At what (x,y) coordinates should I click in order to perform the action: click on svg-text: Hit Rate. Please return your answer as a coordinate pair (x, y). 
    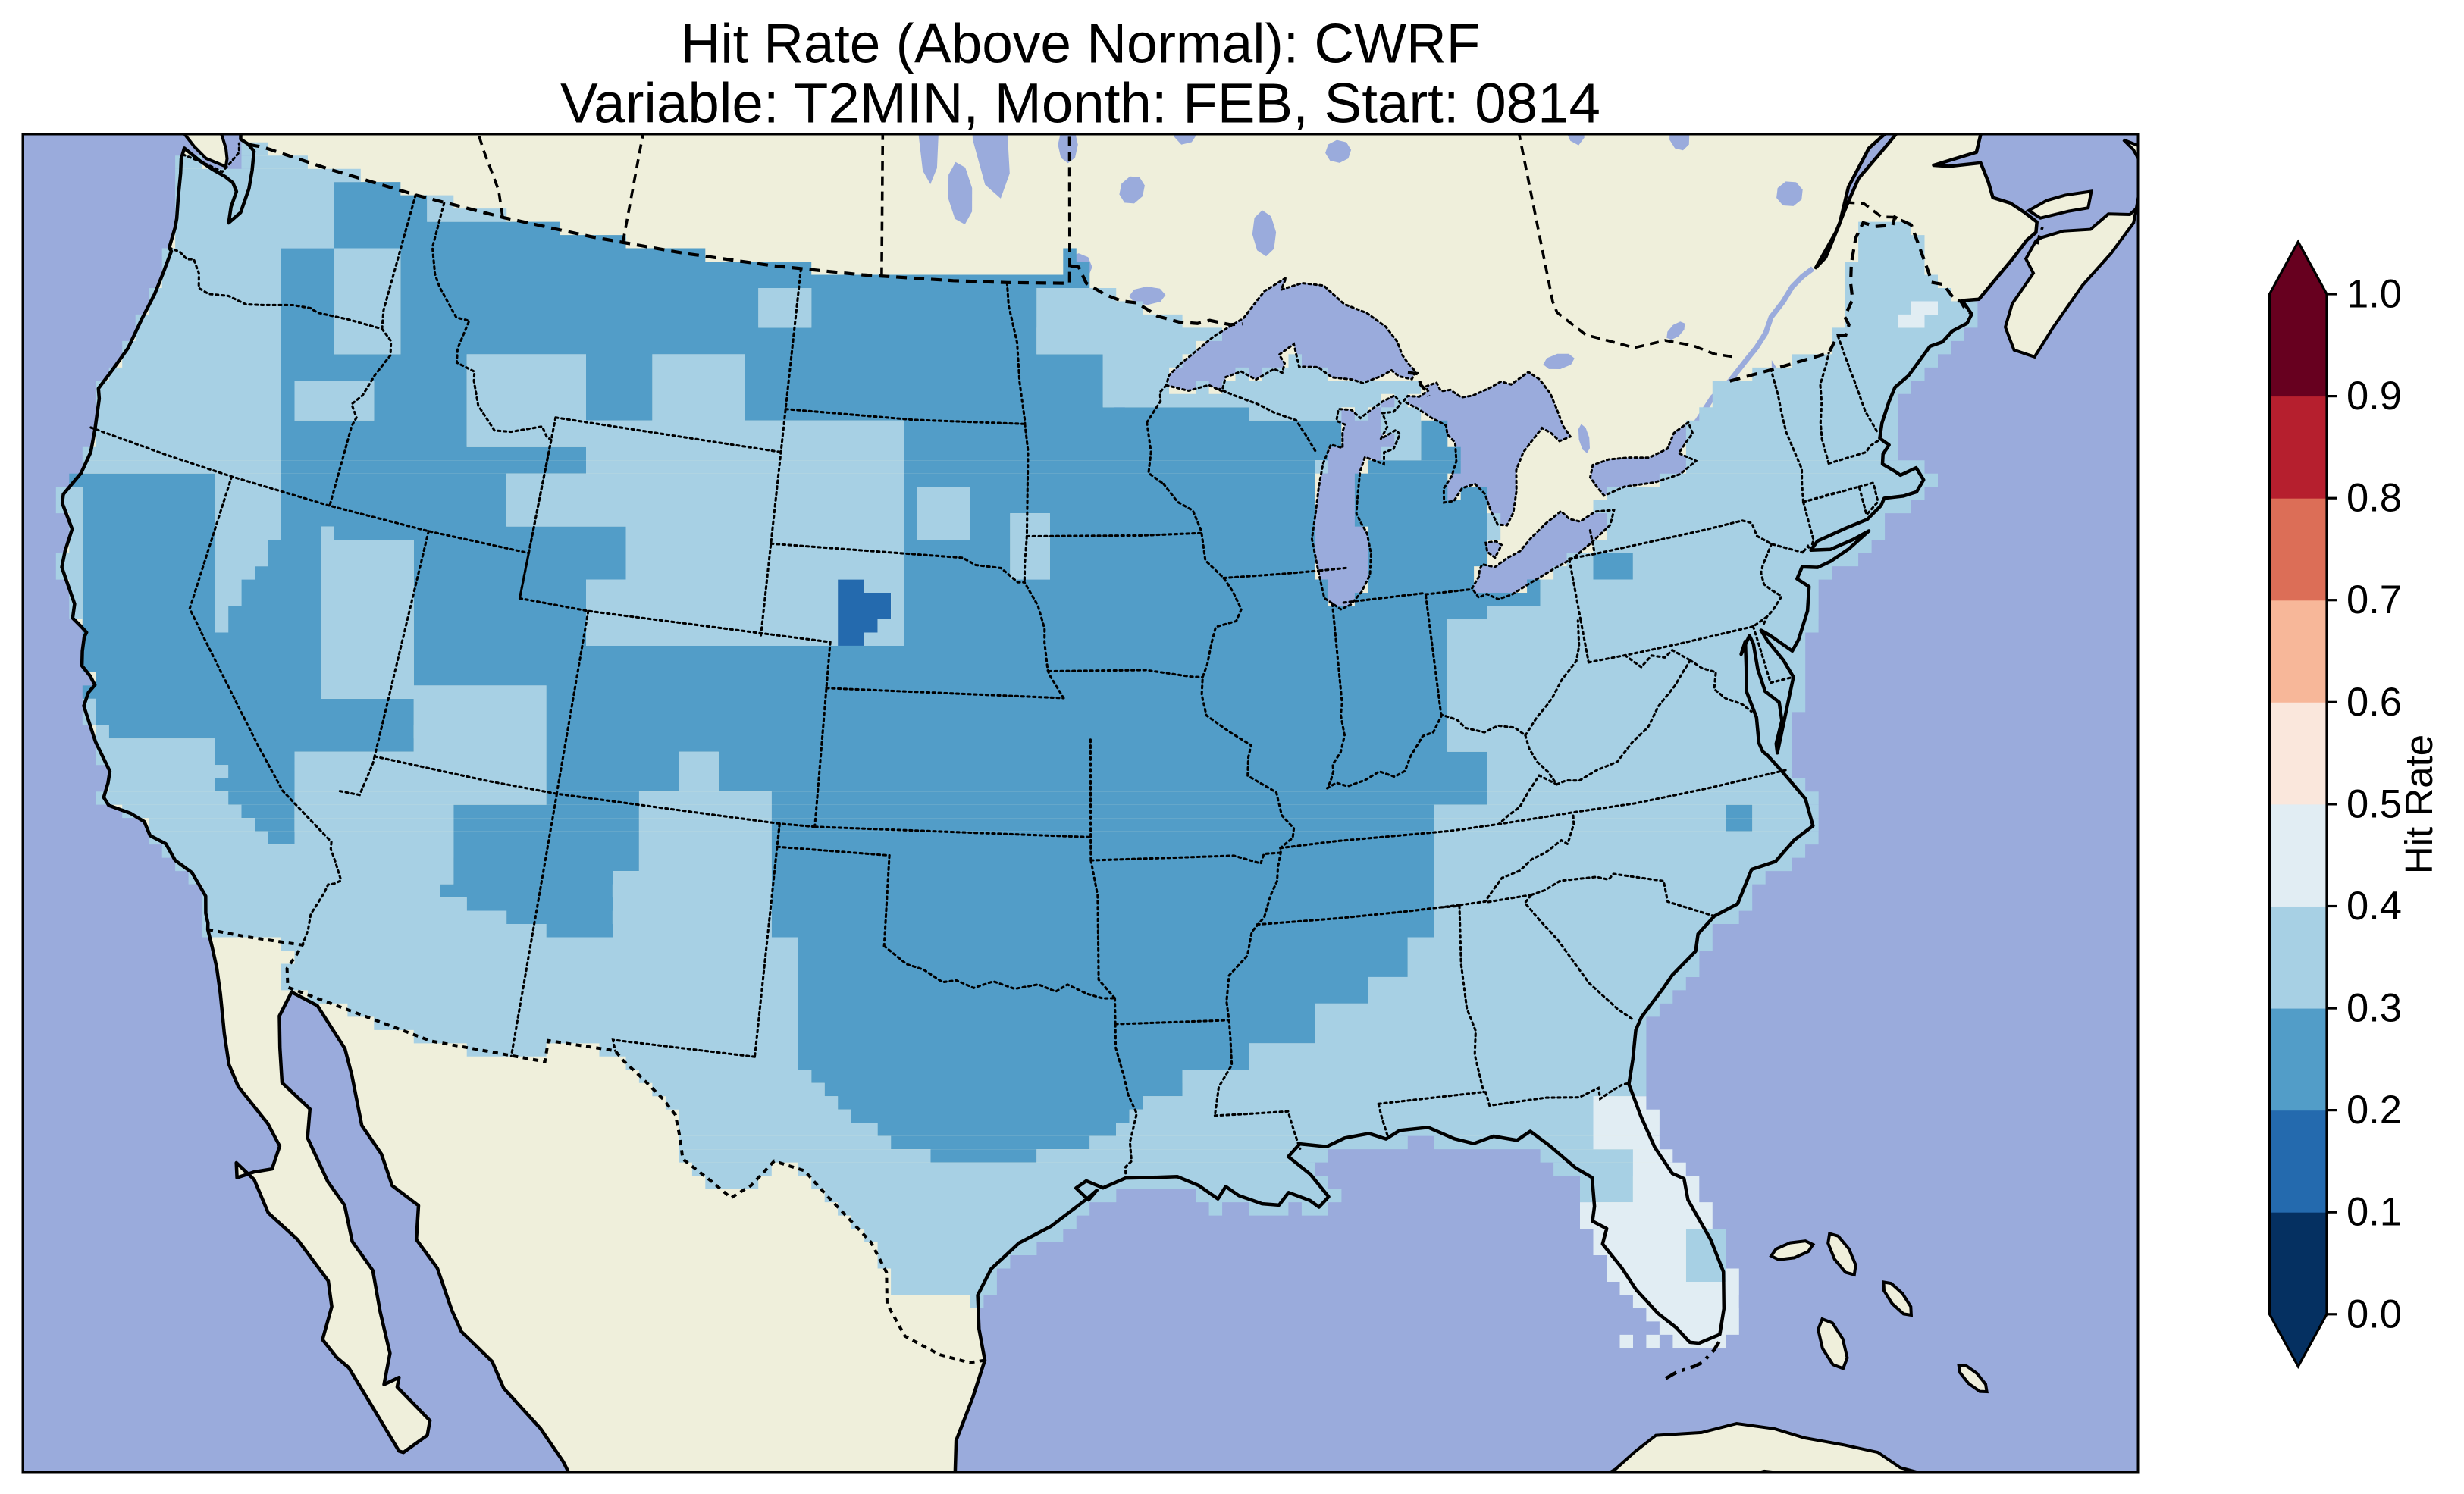
    Looking at the image, I should click on (2418, 804).